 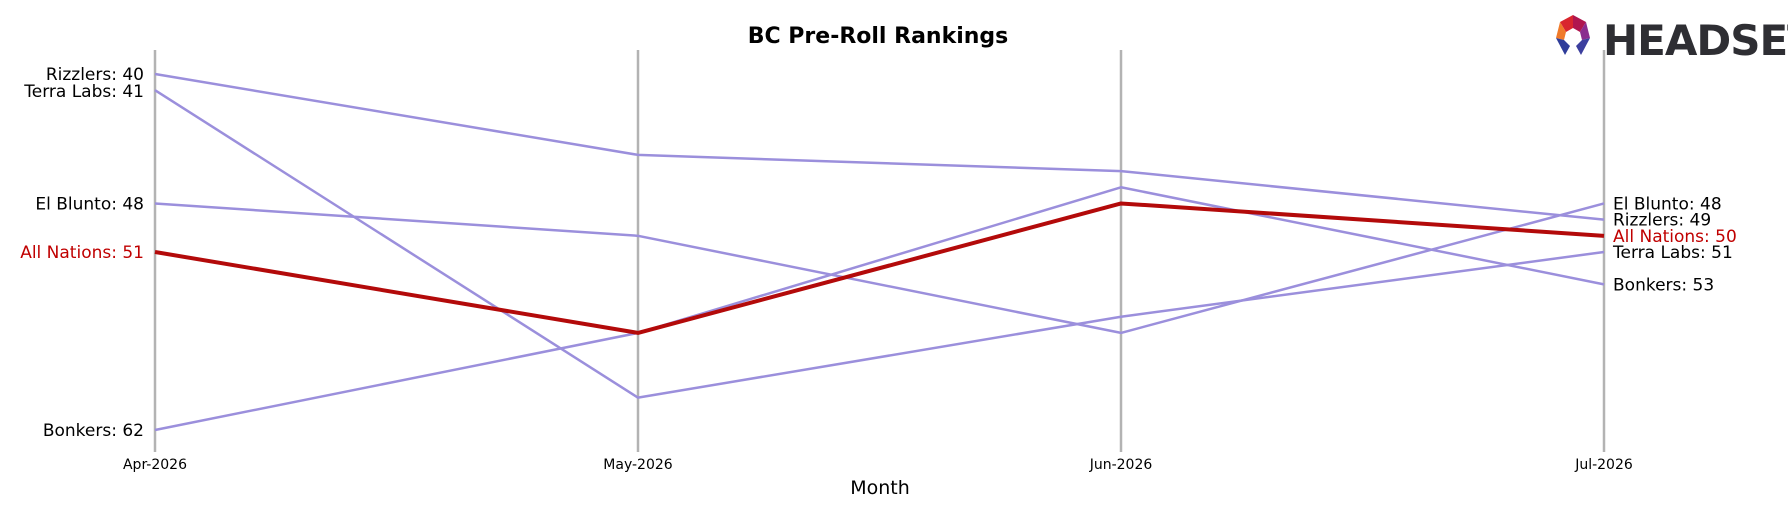 What do you see at coordinates (1663, 285) in the screenshot?
I see `end-label-bonkers: Bonkers: 53` at bounding box center [1663, 285].